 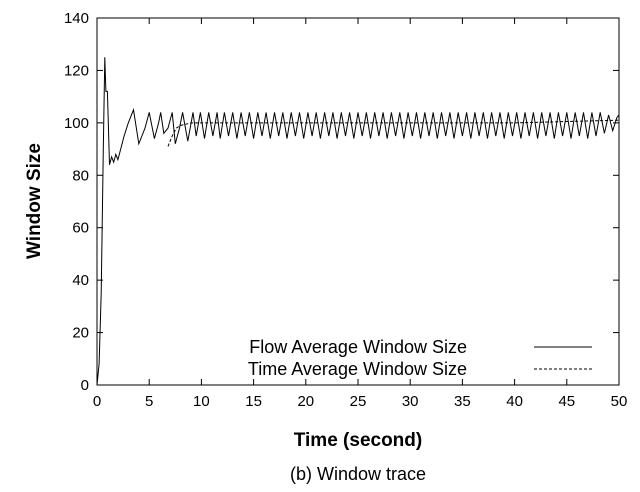 What do you see at coordinates (80, 228) in the screenshot?
I see `y-tick-label-60: 60` at bounding box center [80, 228].